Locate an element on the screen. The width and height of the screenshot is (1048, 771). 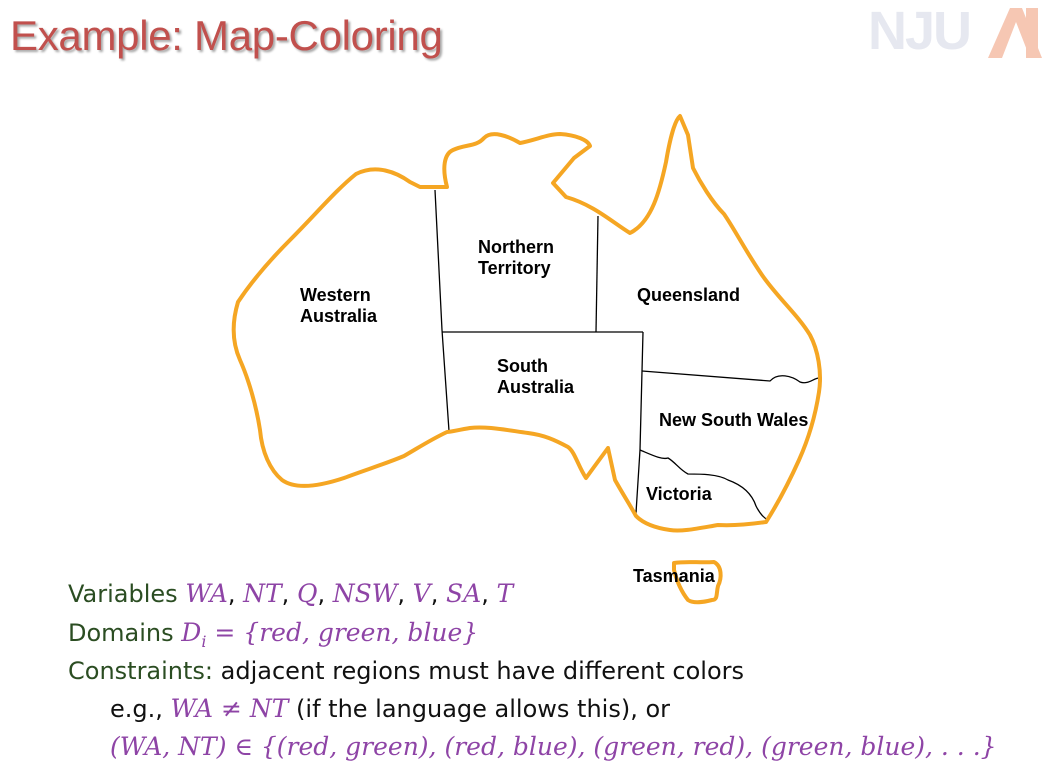
border-q-nsw is located at coordinates (730, 377).